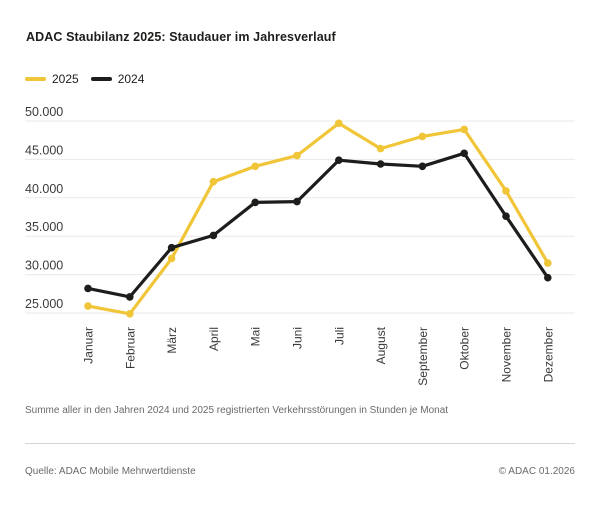  Describe the element at coordinates (44, 189) in the screenshot. I see `y-tick-label: 40.000` at that location.